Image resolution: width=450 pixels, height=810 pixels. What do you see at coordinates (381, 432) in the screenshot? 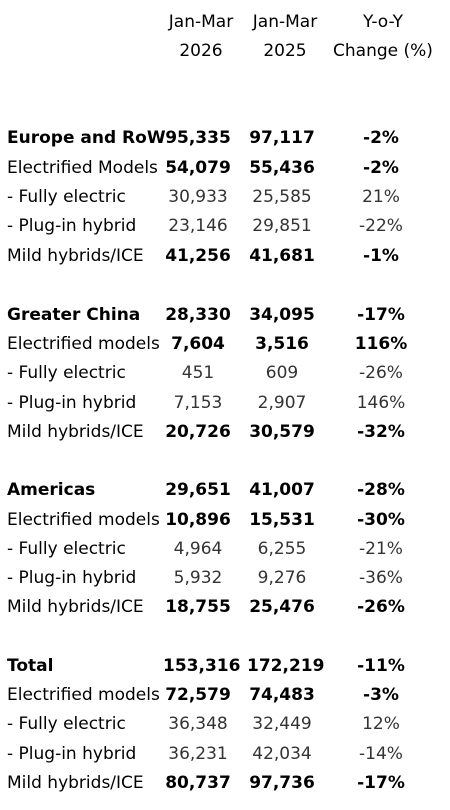
I see `value-change: -32%` at bounding box center [381, 432].